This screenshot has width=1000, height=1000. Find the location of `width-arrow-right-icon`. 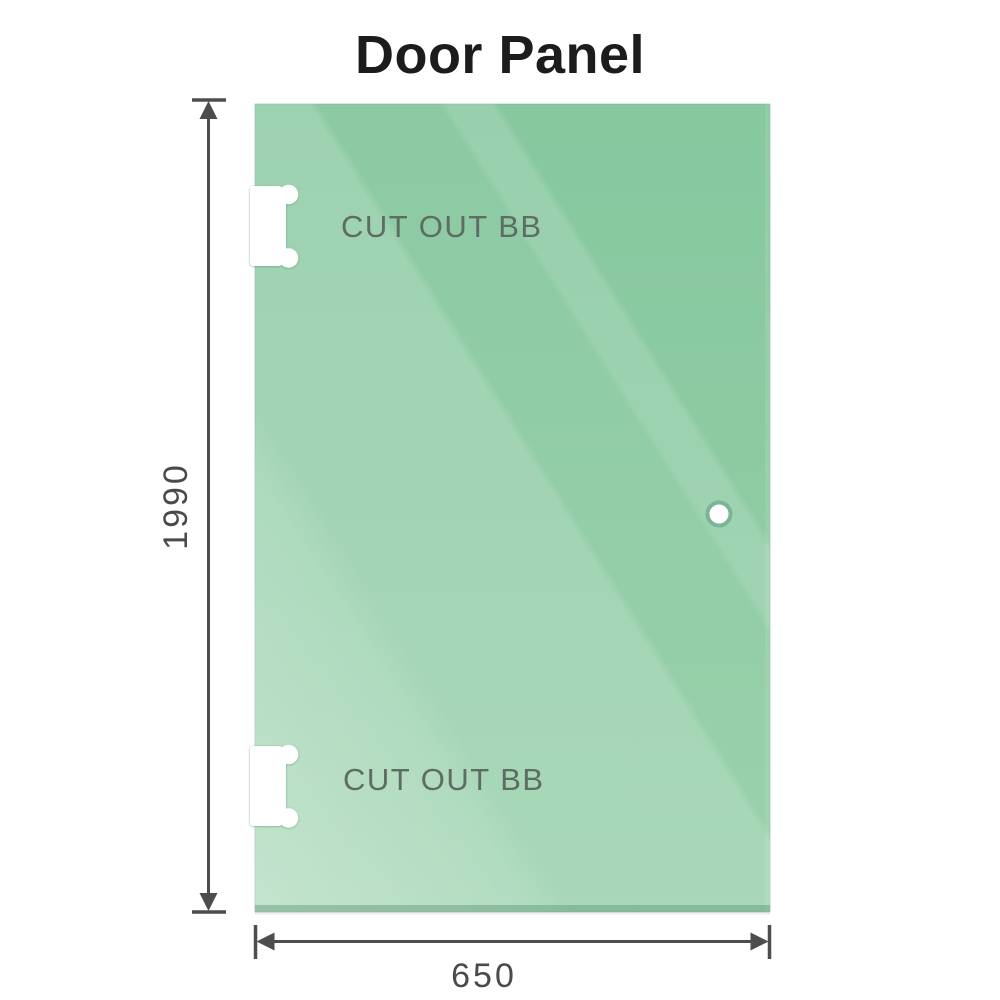

width-arrow-right-icon is located at coordinates (759, 941).